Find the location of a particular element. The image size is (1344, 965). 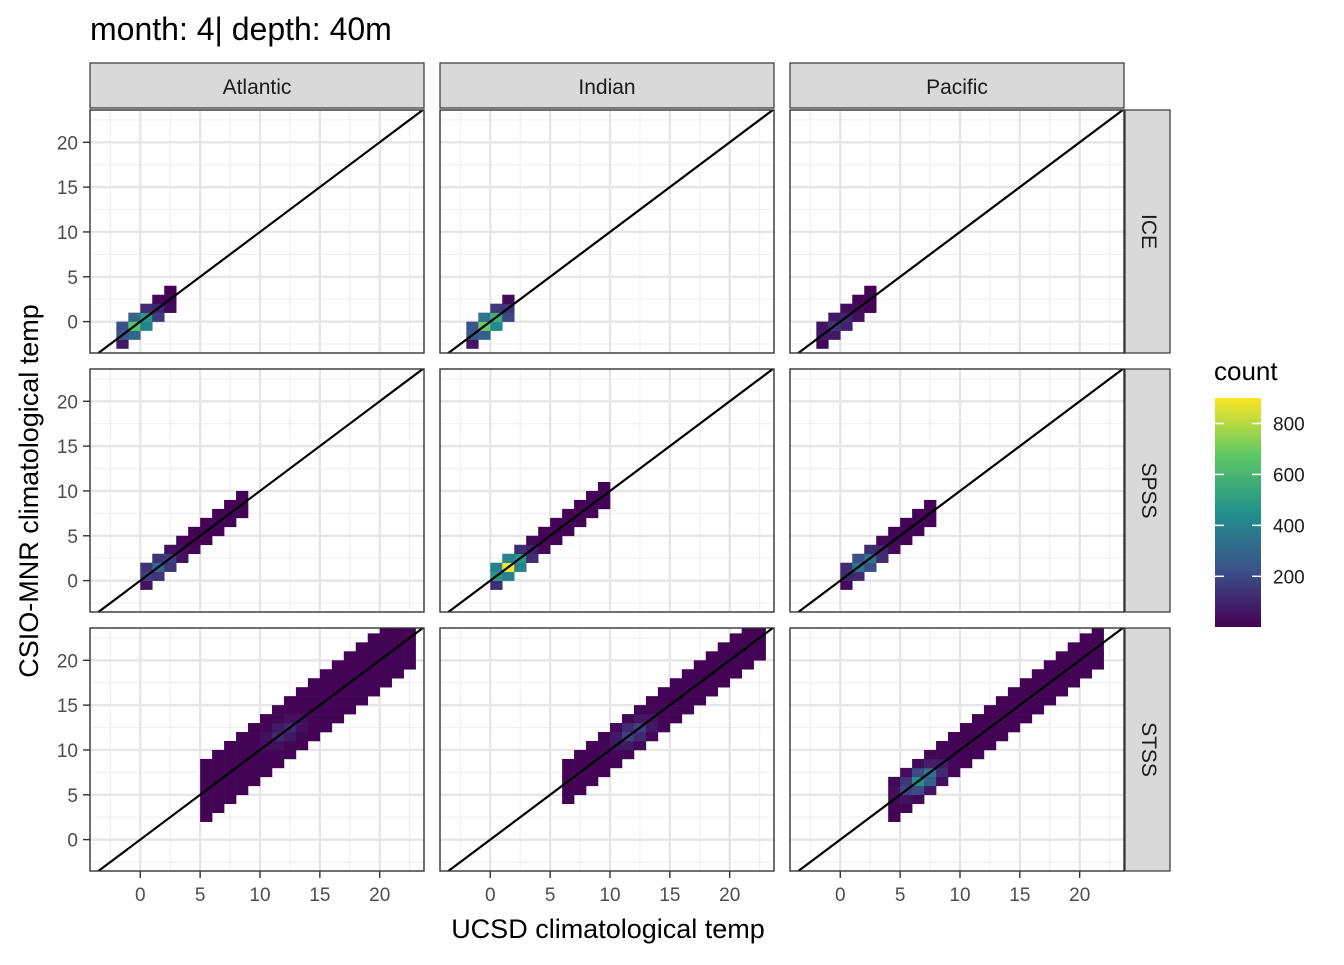

panel-border is located at coordinates (607, 231).